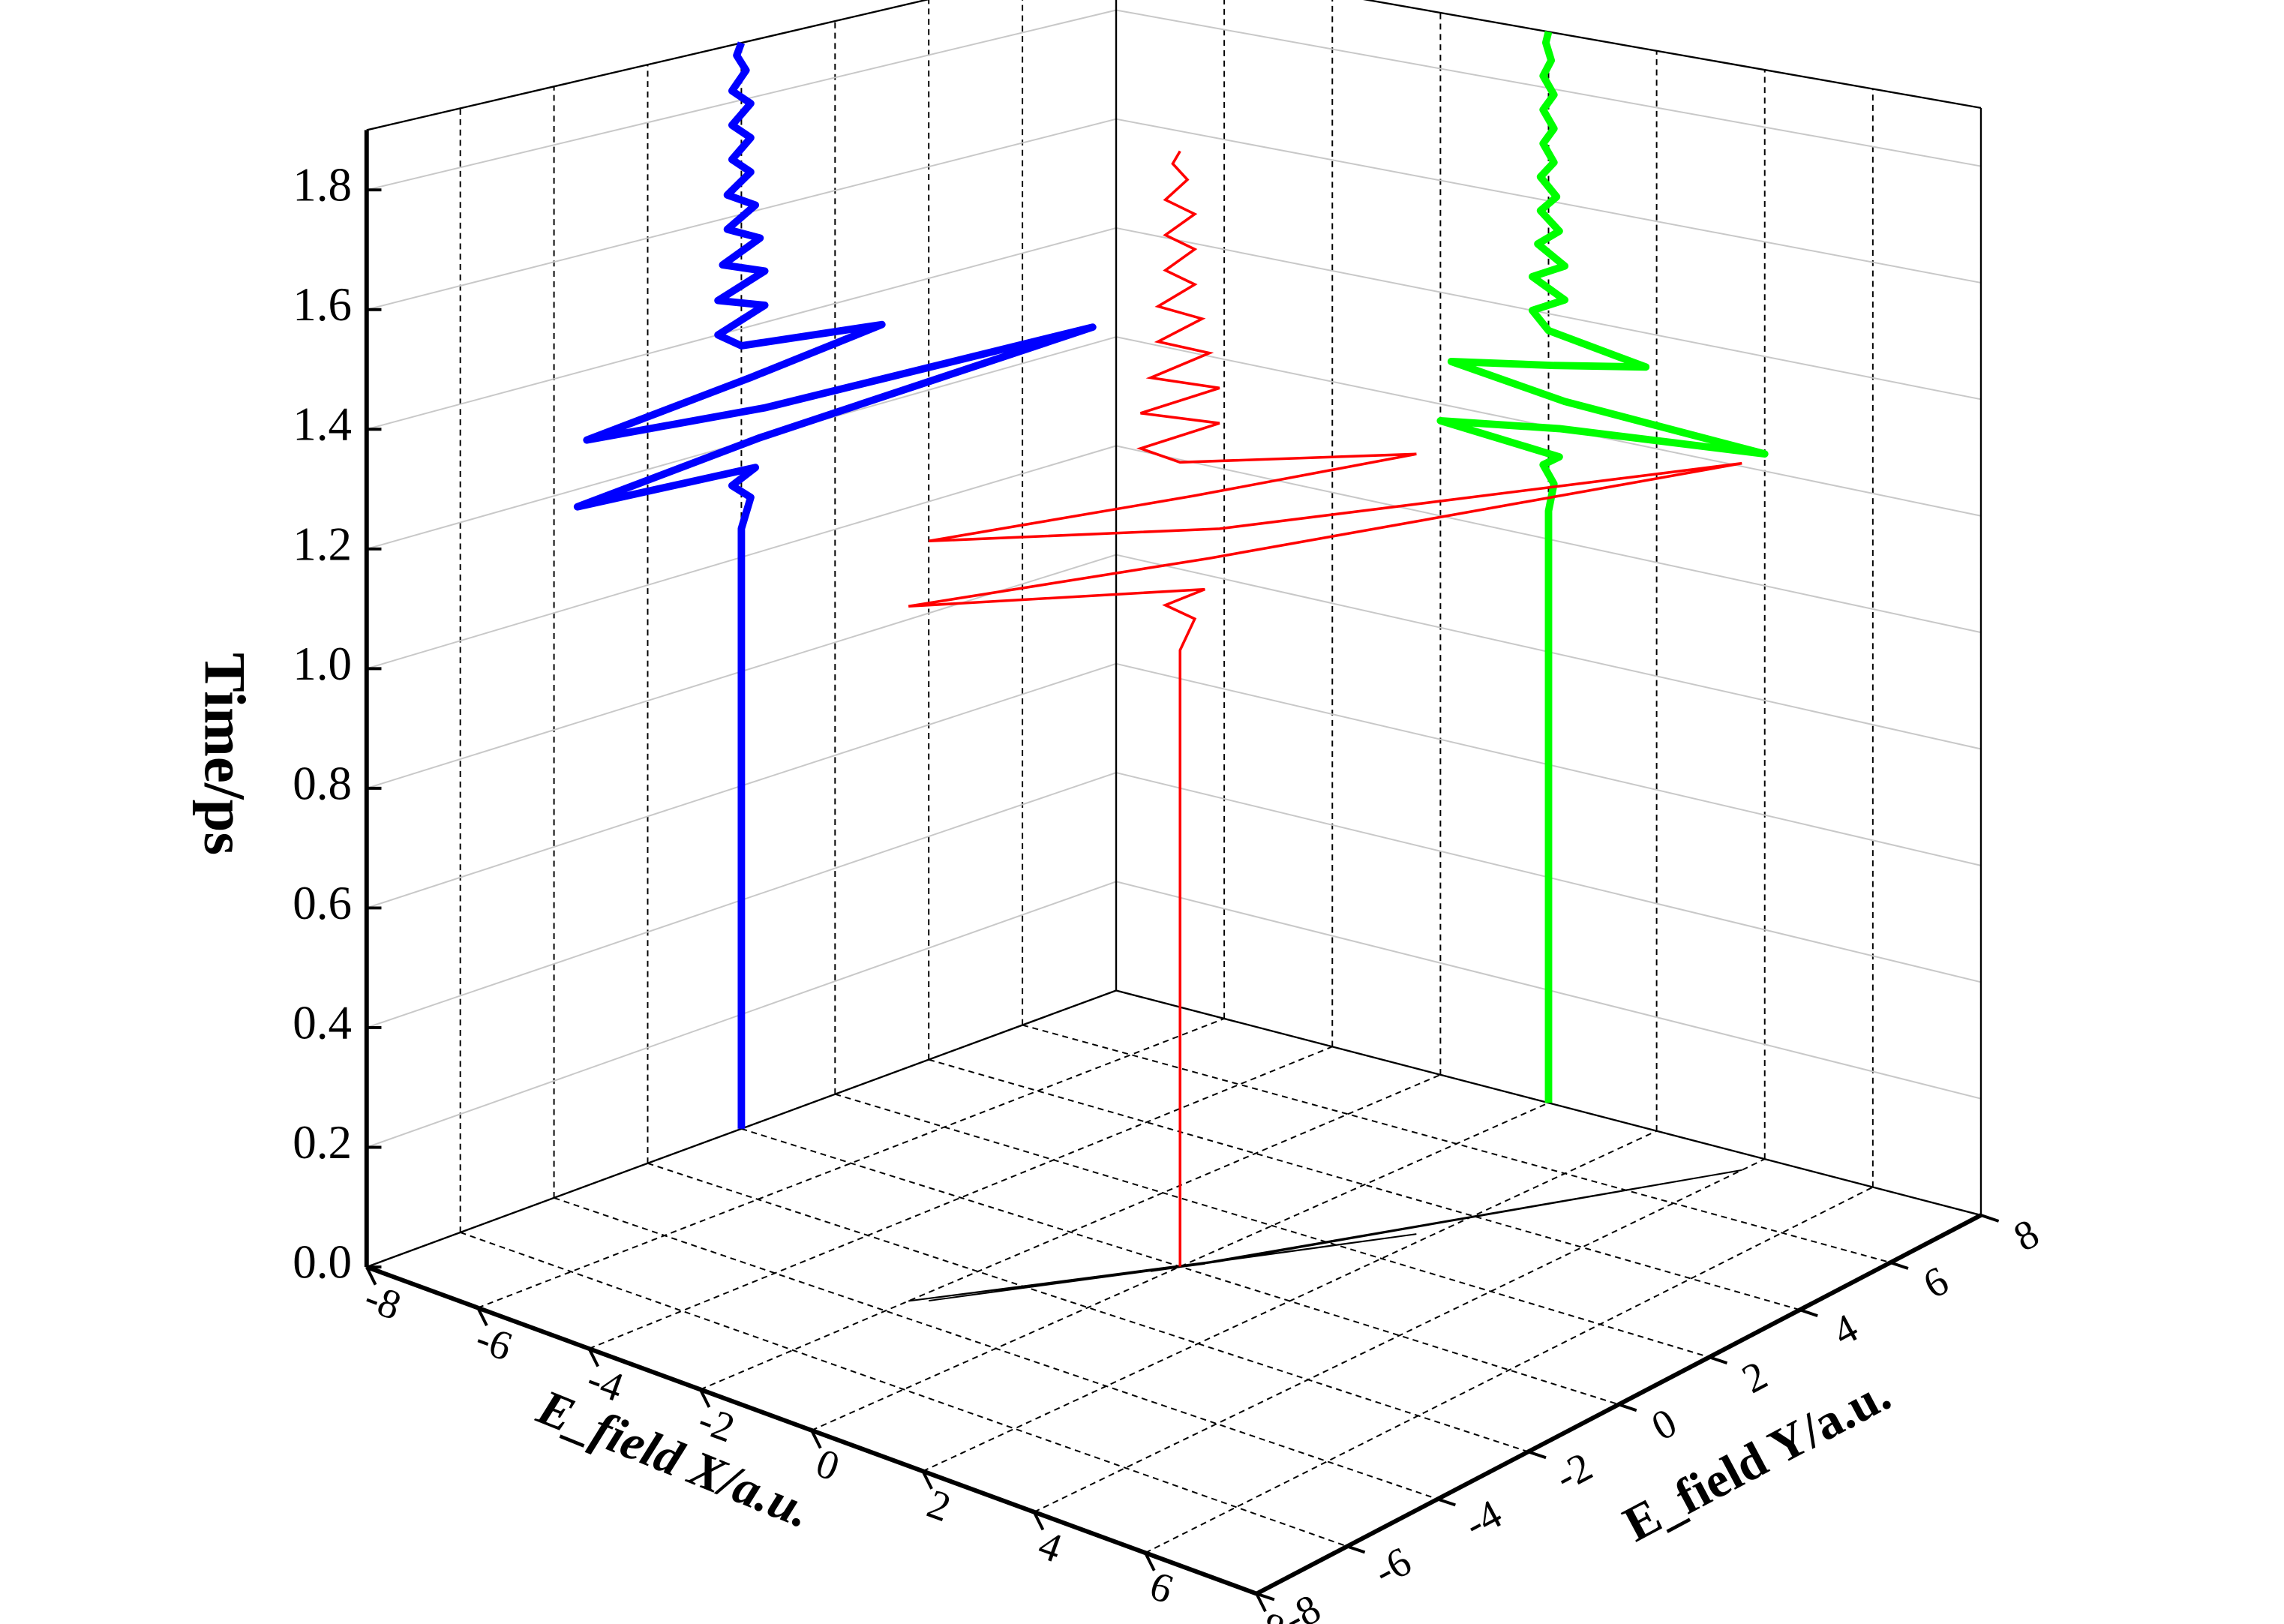 The image size is (2284, 1624). Describe the element at coordinates (383, 1301) in the screenshot. I see `x-tick-label: -8` at that location.